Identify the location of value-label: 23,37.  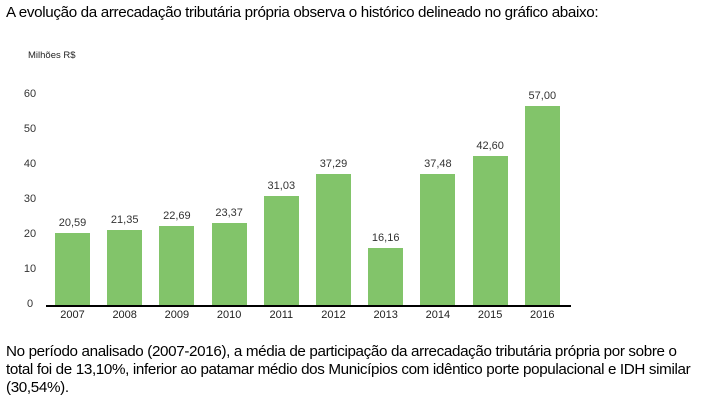
(229, 213).